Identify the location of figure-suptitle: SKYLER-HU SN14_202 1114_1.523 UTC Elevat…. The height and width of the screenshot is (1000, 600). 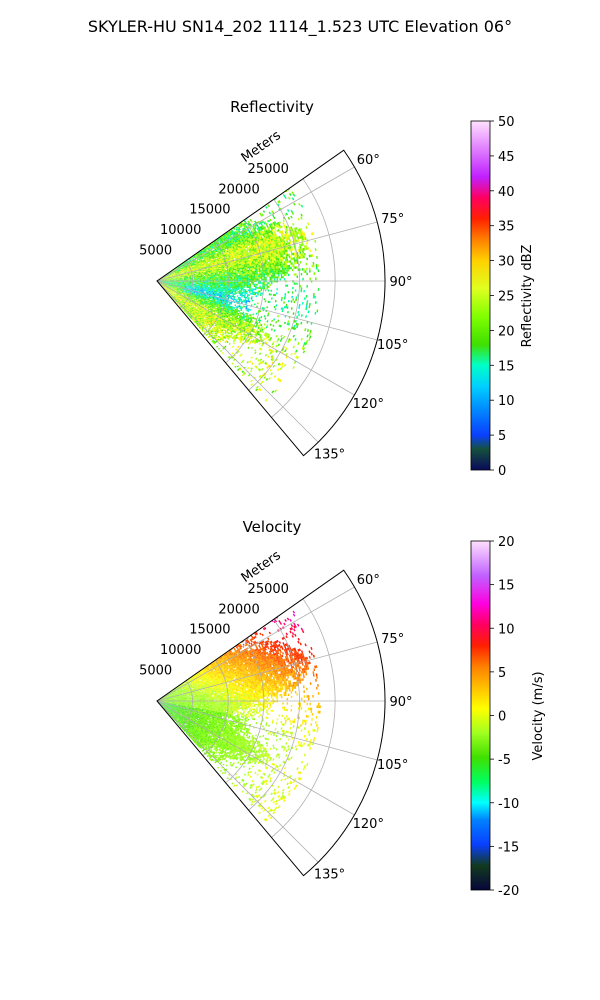
(300, 27).